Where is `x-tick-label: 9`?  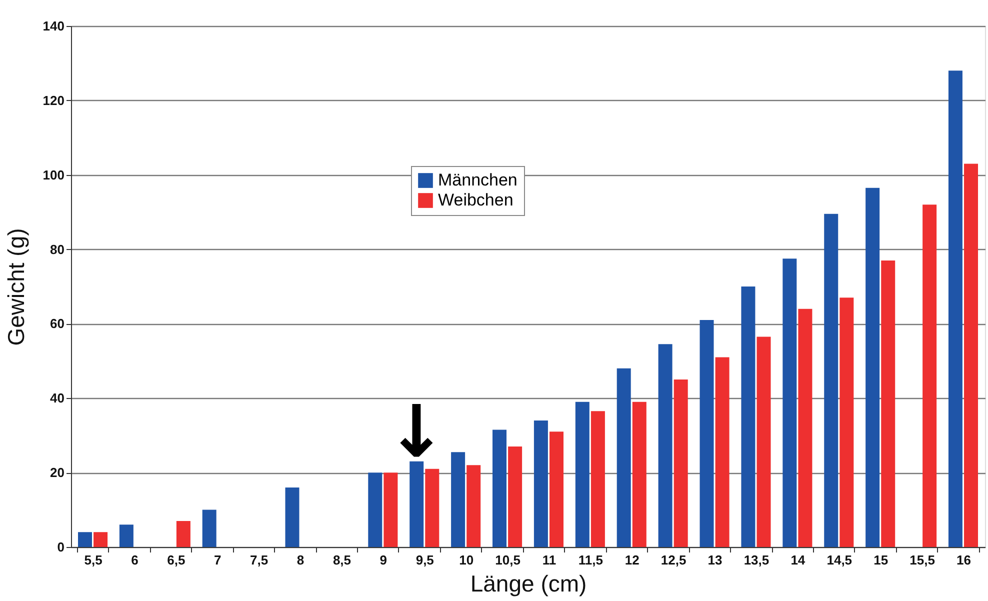
x-tick-label: 9 is located at coordinates (384, 560).